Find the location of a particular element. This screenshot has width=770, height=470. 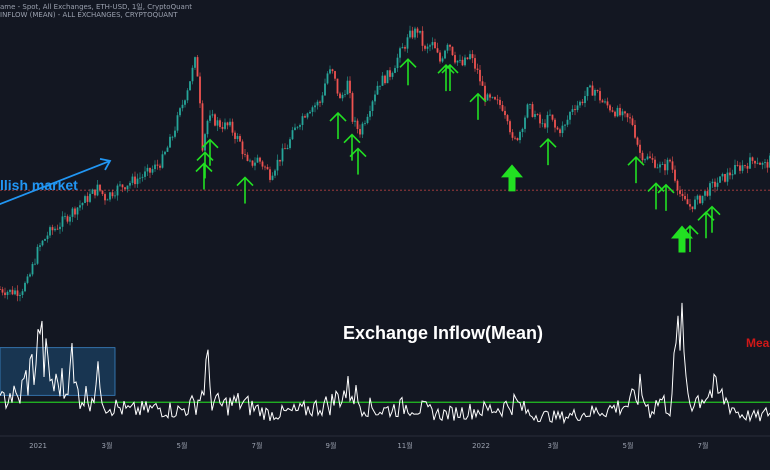

mean-label: Mea is located at coordinates (758, 343).